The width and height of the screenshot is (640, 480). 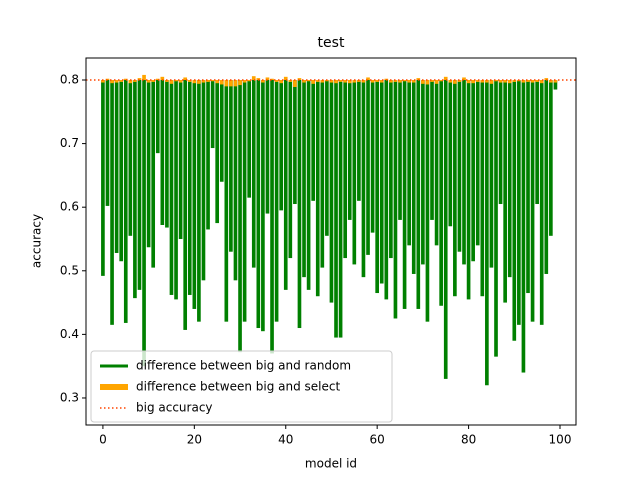 What do you see at coordinates (243, 366) in the screenshot?
I see `legend-label: difference between big and random` at bounding box center [243, 366].